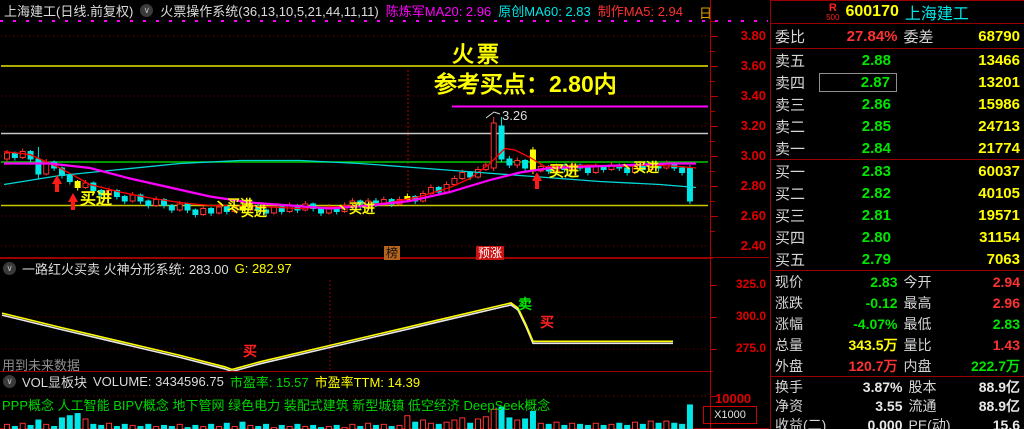  What do you see at coordinates (753, 95) in the screenshot?
I see `axis-tick-label: 3.40` at bounding box center [753, 95].